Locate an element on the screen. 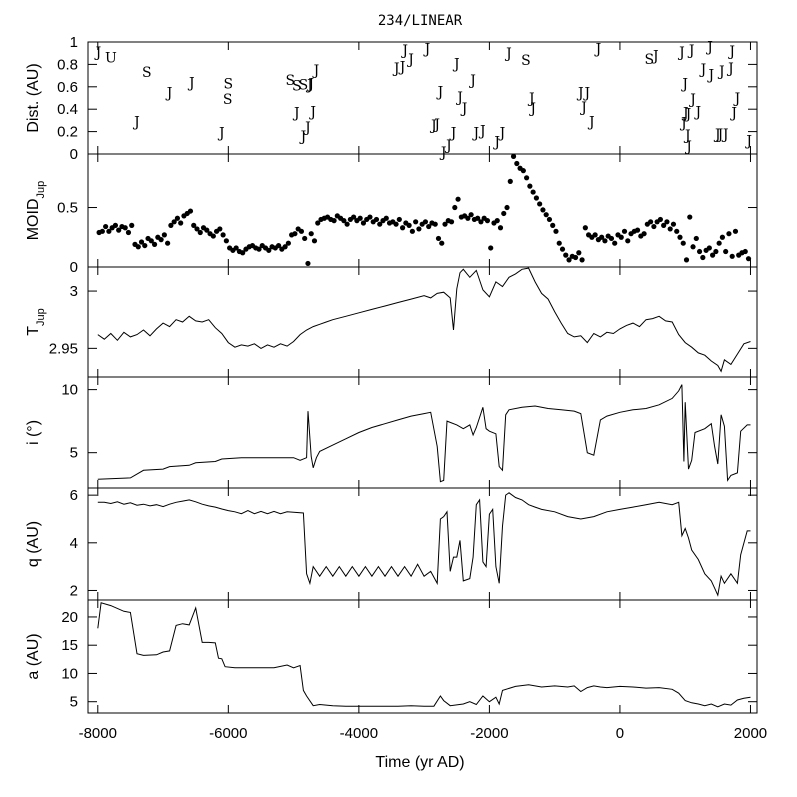 Image resolution: width=797 pixels, height=797 pixels. panel-q: 2 4 6 q (AU) is located at coordinates (391, 544).